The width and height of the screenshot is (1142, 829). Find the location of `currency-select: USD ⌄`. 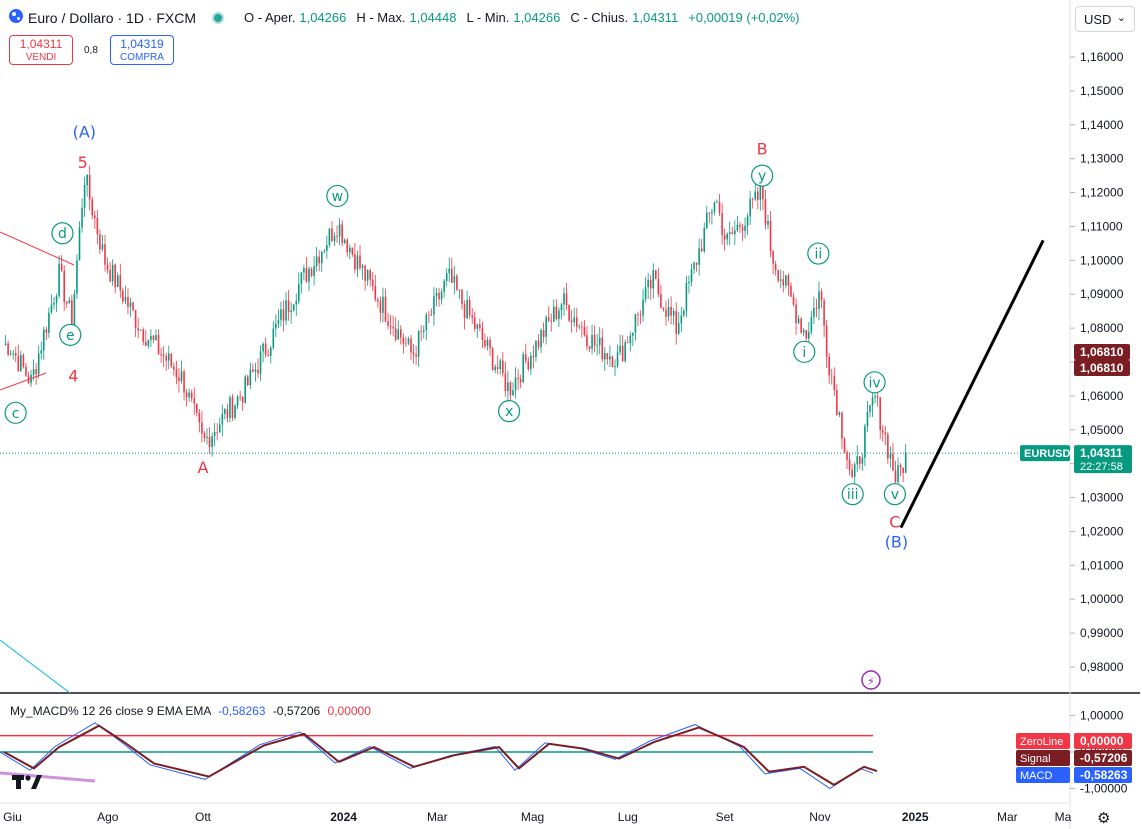

currency-select: USD ⌄ is located at coordinates (1105, 19).